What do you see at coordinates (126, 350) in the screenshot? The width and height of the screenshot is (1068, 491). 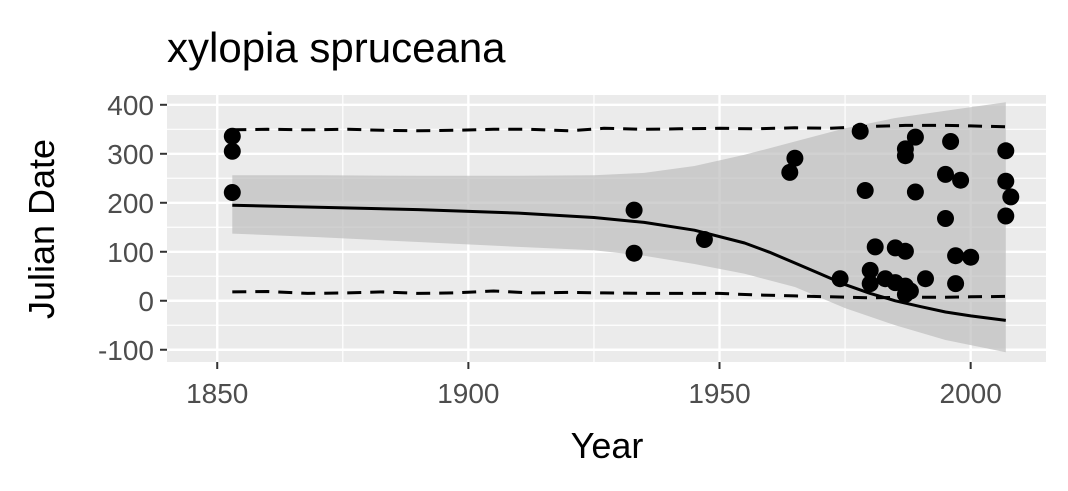 I see `y-tick-label: -100` at bounding box center [126, 350].